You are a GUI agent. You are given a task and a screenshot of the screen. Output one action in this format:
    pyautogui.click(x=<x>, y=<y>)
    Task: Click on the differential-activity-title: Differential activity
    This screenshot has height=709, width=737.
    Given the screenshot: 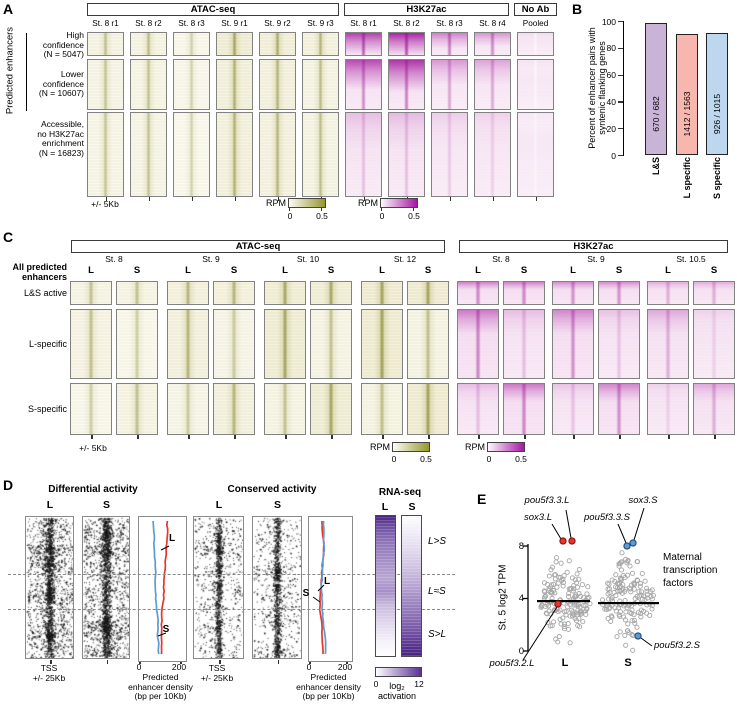 What is the action you would take?
    pyautogui.click(x=93, y=489)
    